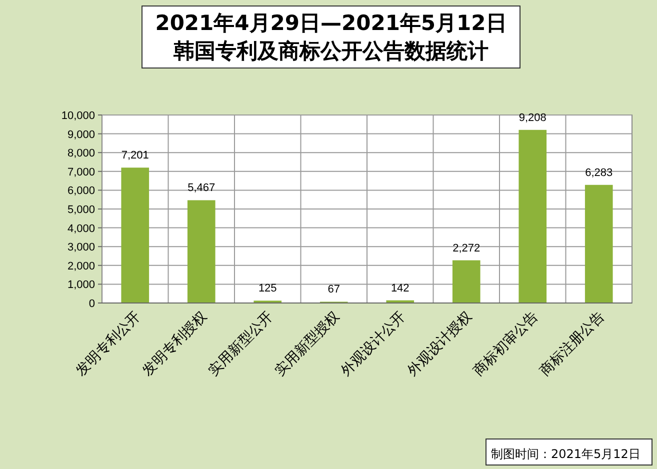 The image size is (657, 469). I want to click on data-label: 67, so click(334, 290).